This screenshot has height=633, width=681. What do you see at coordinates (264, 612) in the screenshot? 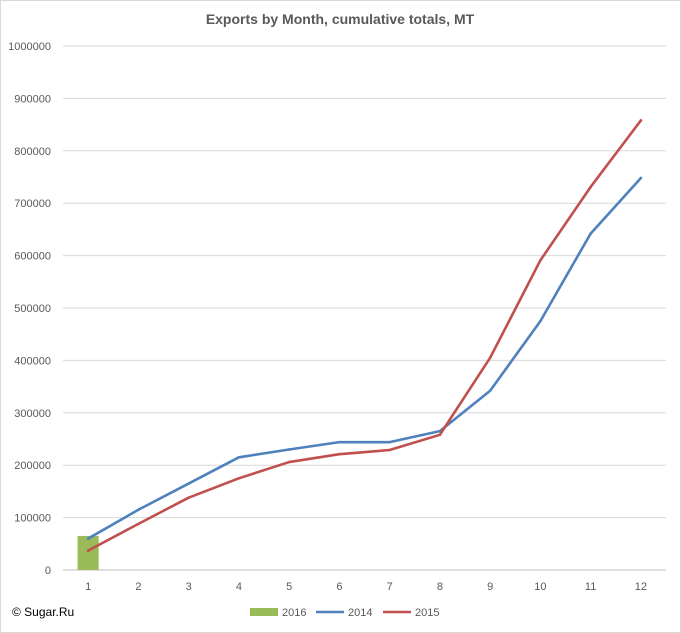
I see `legend-swatch-2016` at bounding box center [264, 612].